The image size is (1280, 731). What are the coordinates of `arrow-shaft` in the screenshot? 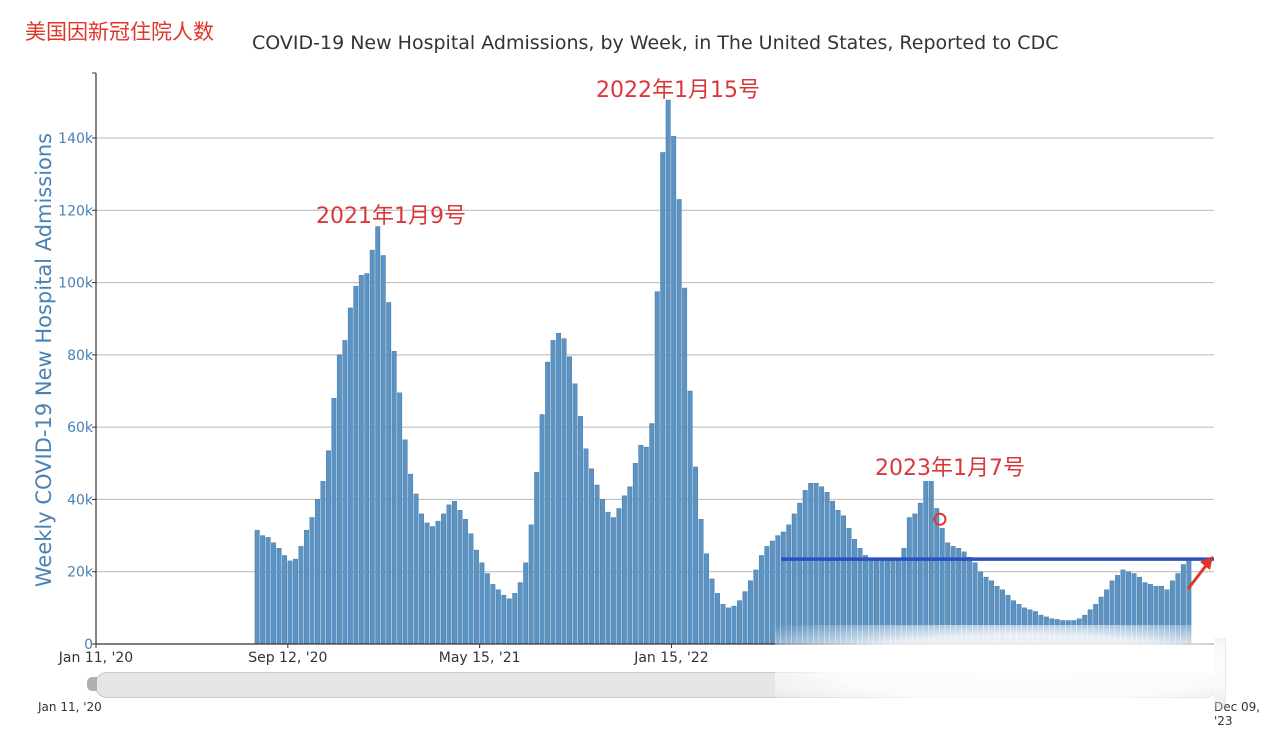 It's located at (1198, 576).